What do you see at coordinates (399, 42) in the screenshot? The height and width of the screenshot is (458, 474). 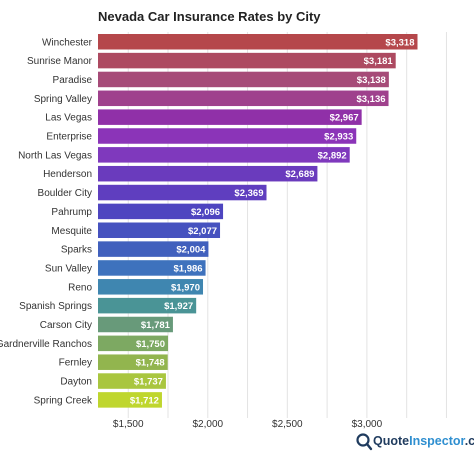 I see `bar-value-label: $3,318` at bounding box center [399, 42].